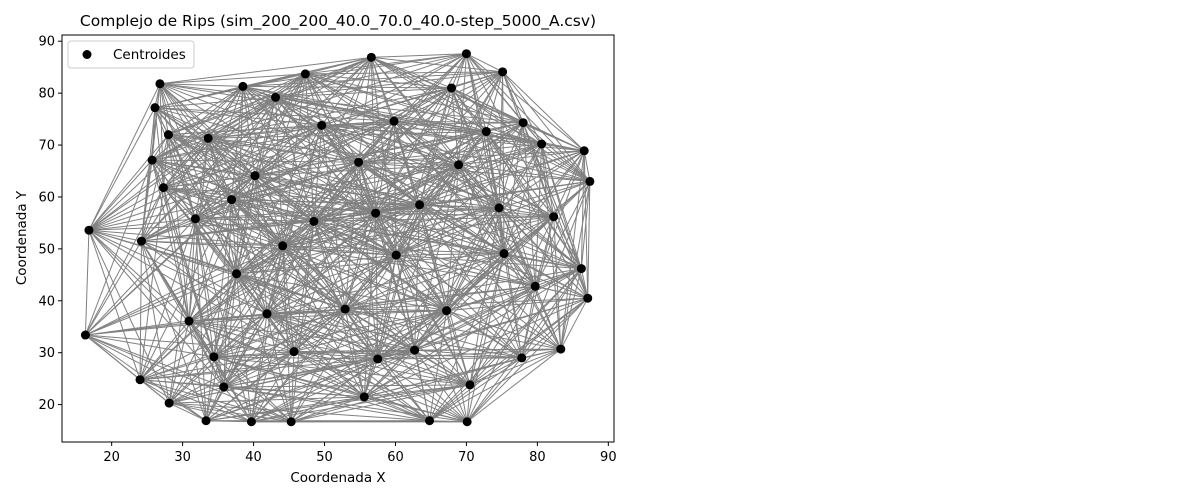 This screenshot has height=500, width=1200. What do you see at coordinates (22, 237) in the screenshot?
I see `y-axis-label: Coordenada Y` at bounding box center [22, 237].